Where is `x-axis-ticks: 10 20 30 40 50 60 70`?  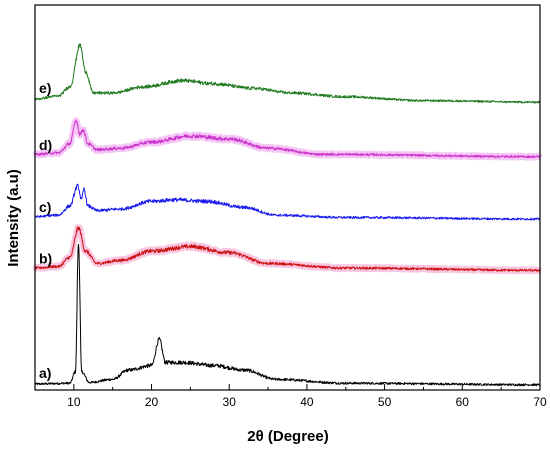
x-axis-ticks: 10 20 30 40 50 60 70 is located at coordinates (290, 396).